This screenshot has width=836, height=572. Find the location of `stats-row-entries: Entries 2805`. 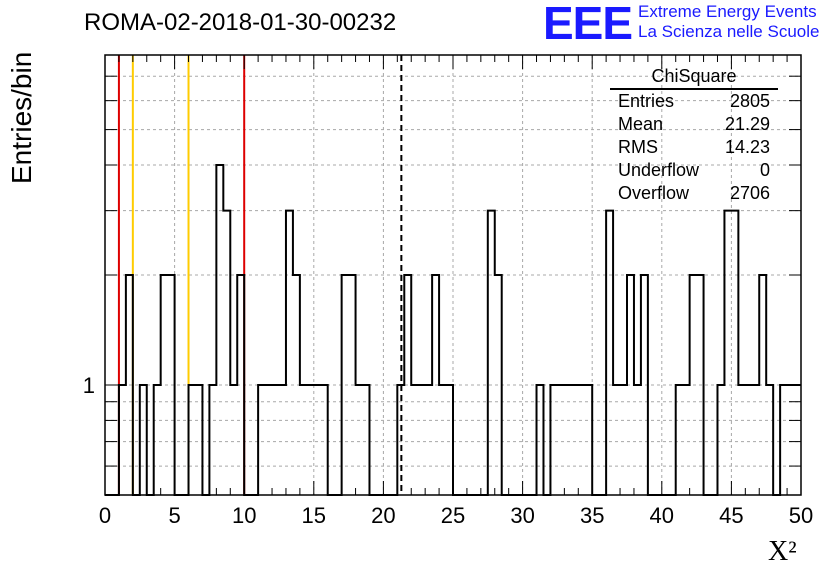

stats-row-entries: Entries 2805 is located at coordinates (694, 101).